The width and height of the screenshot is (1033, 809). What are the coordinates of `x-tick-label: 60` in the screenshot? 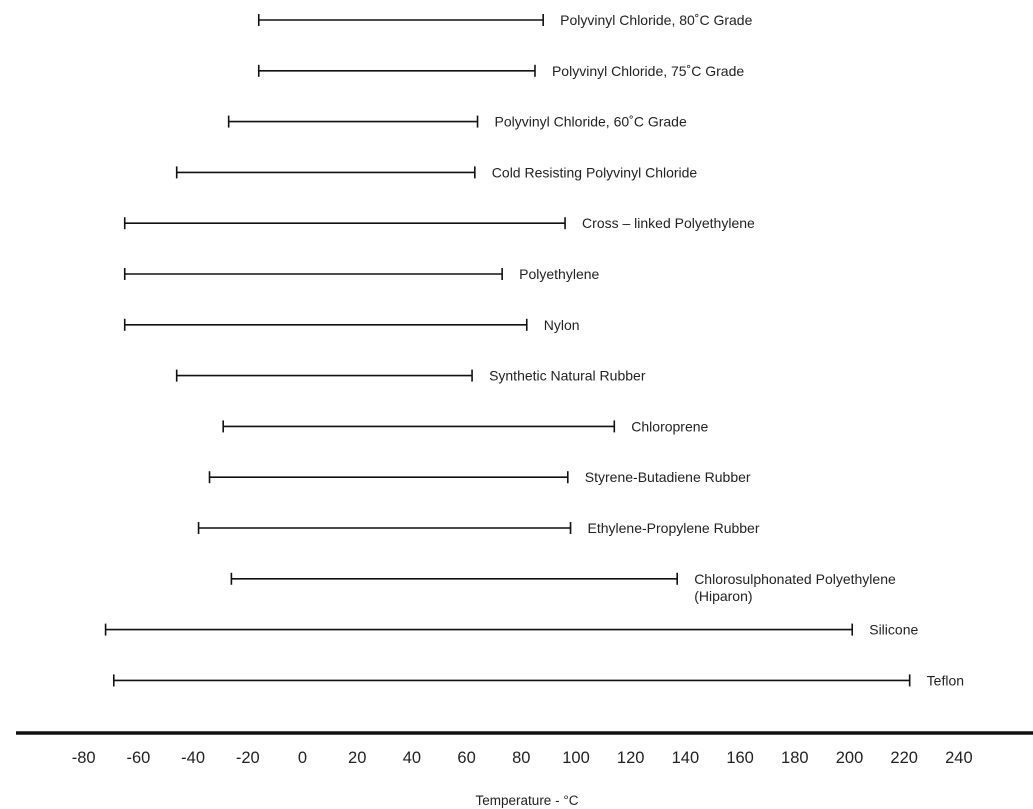 It's located at (466, 758).